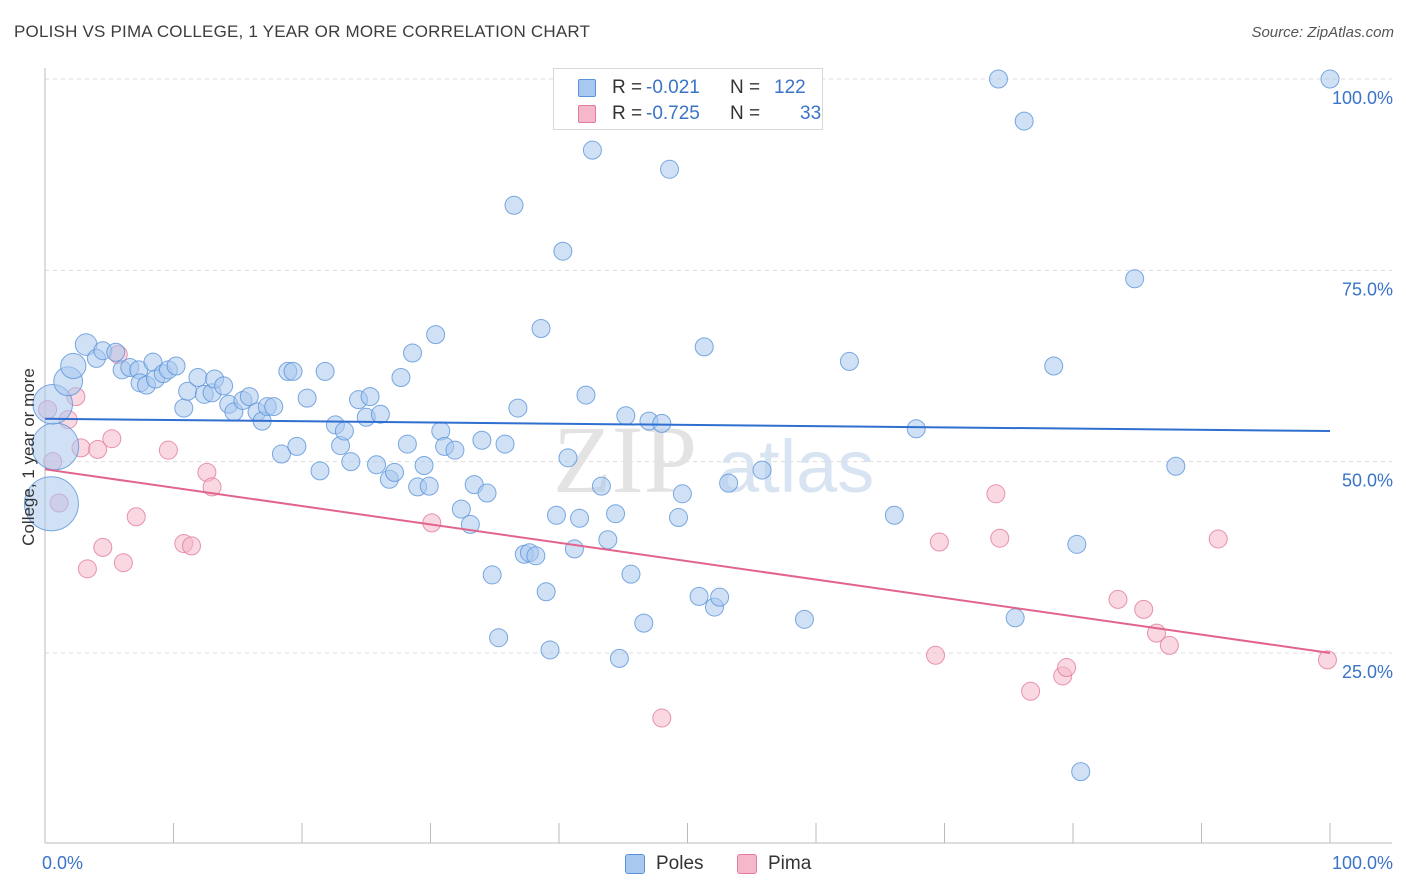 The height and width of the screenshot is (892, 1406). What do you see at coordinates (745, 113) in the screenshot?
I see `n-label: N =` at bounding box center [745, 113].